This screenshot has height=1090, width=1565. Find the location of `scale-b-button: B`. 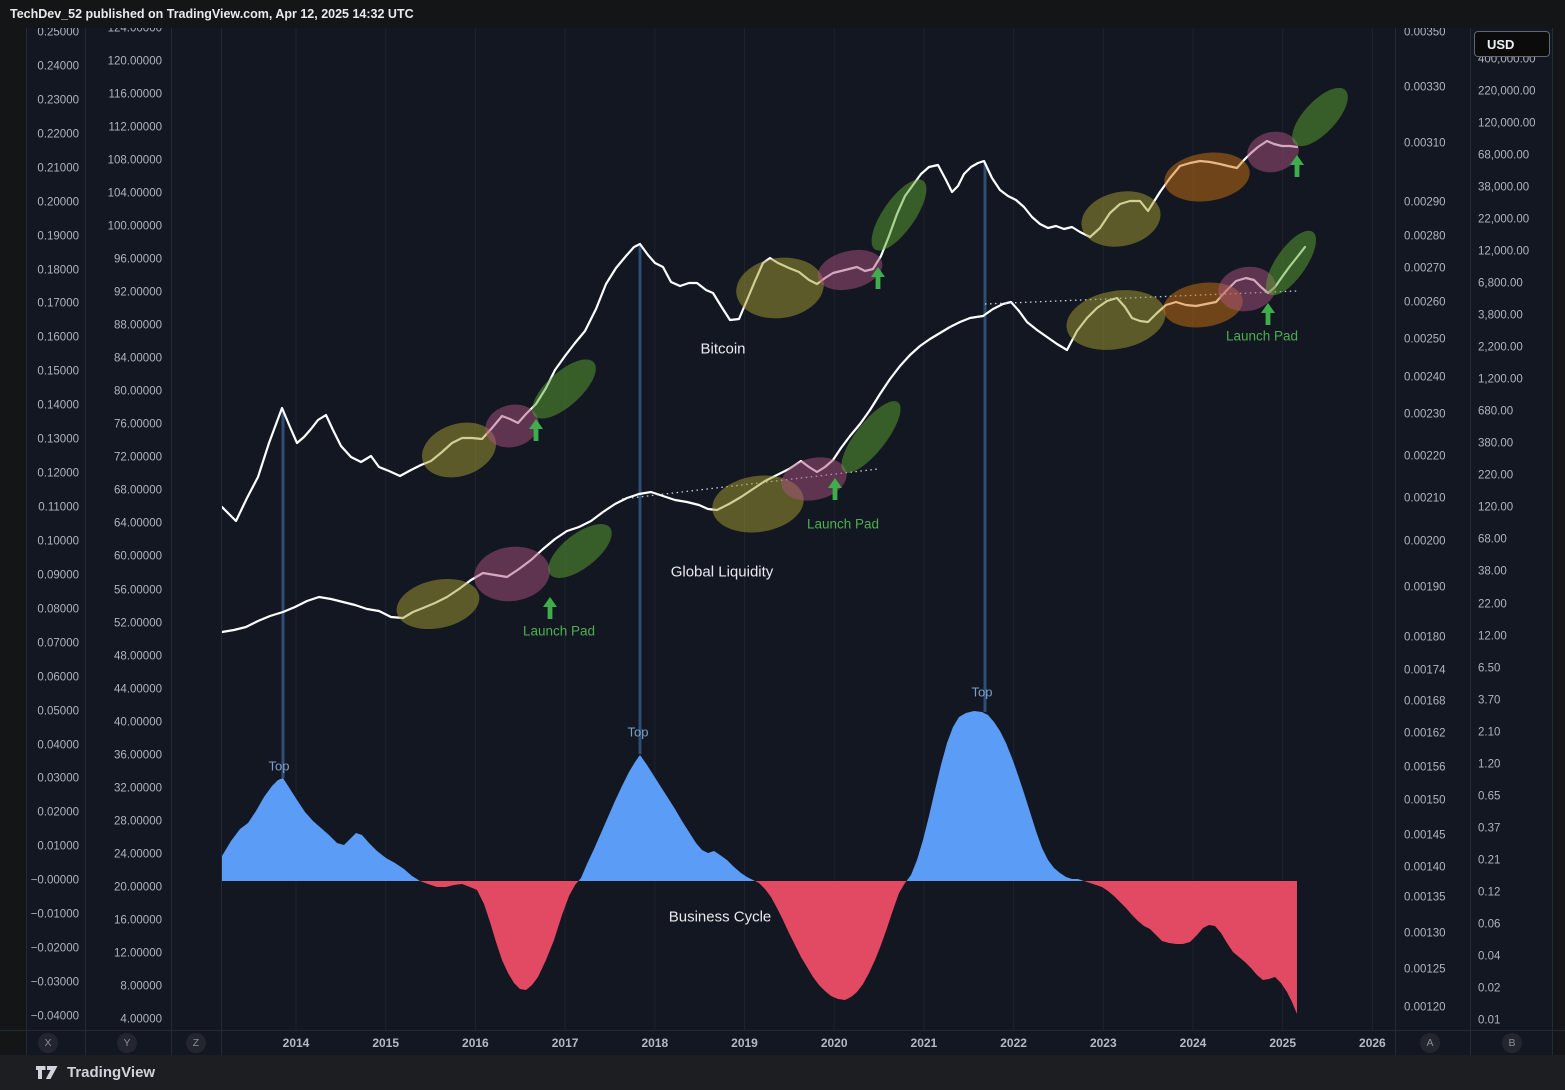

scale-b-button: B is located at coordinates (1512, 1043).